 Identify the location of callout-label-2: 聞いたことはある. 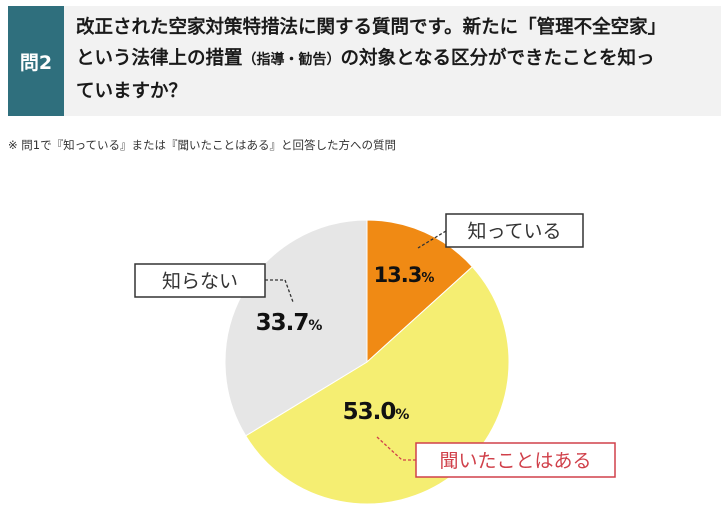
(515, 461).